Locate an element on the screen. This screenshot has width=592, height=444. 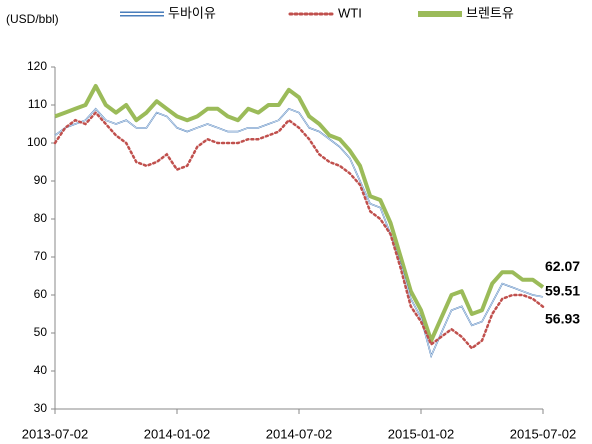
x-tick-label: 2014-01-02 is located at coordinates (177, 433).